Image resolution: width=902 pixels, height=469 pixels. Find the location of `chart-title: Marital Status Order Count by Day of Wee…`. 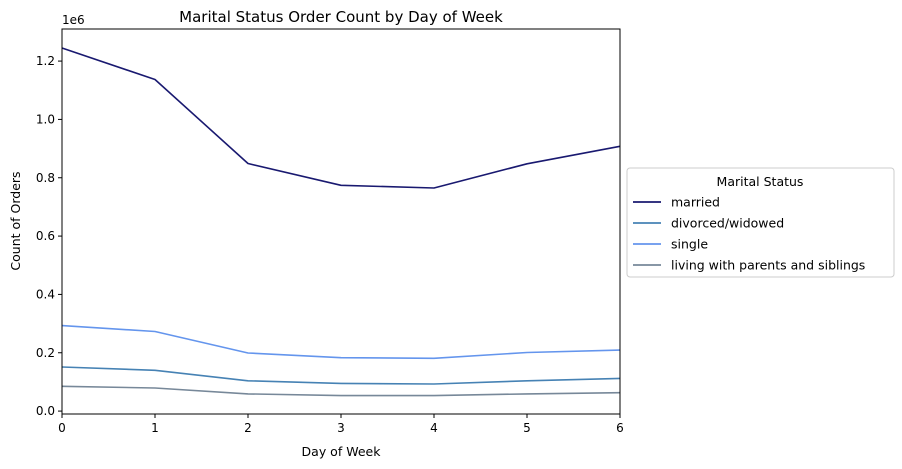

chart-title: Marital Status Order Count by Day of Wee… is located at coordinates (341, 17).